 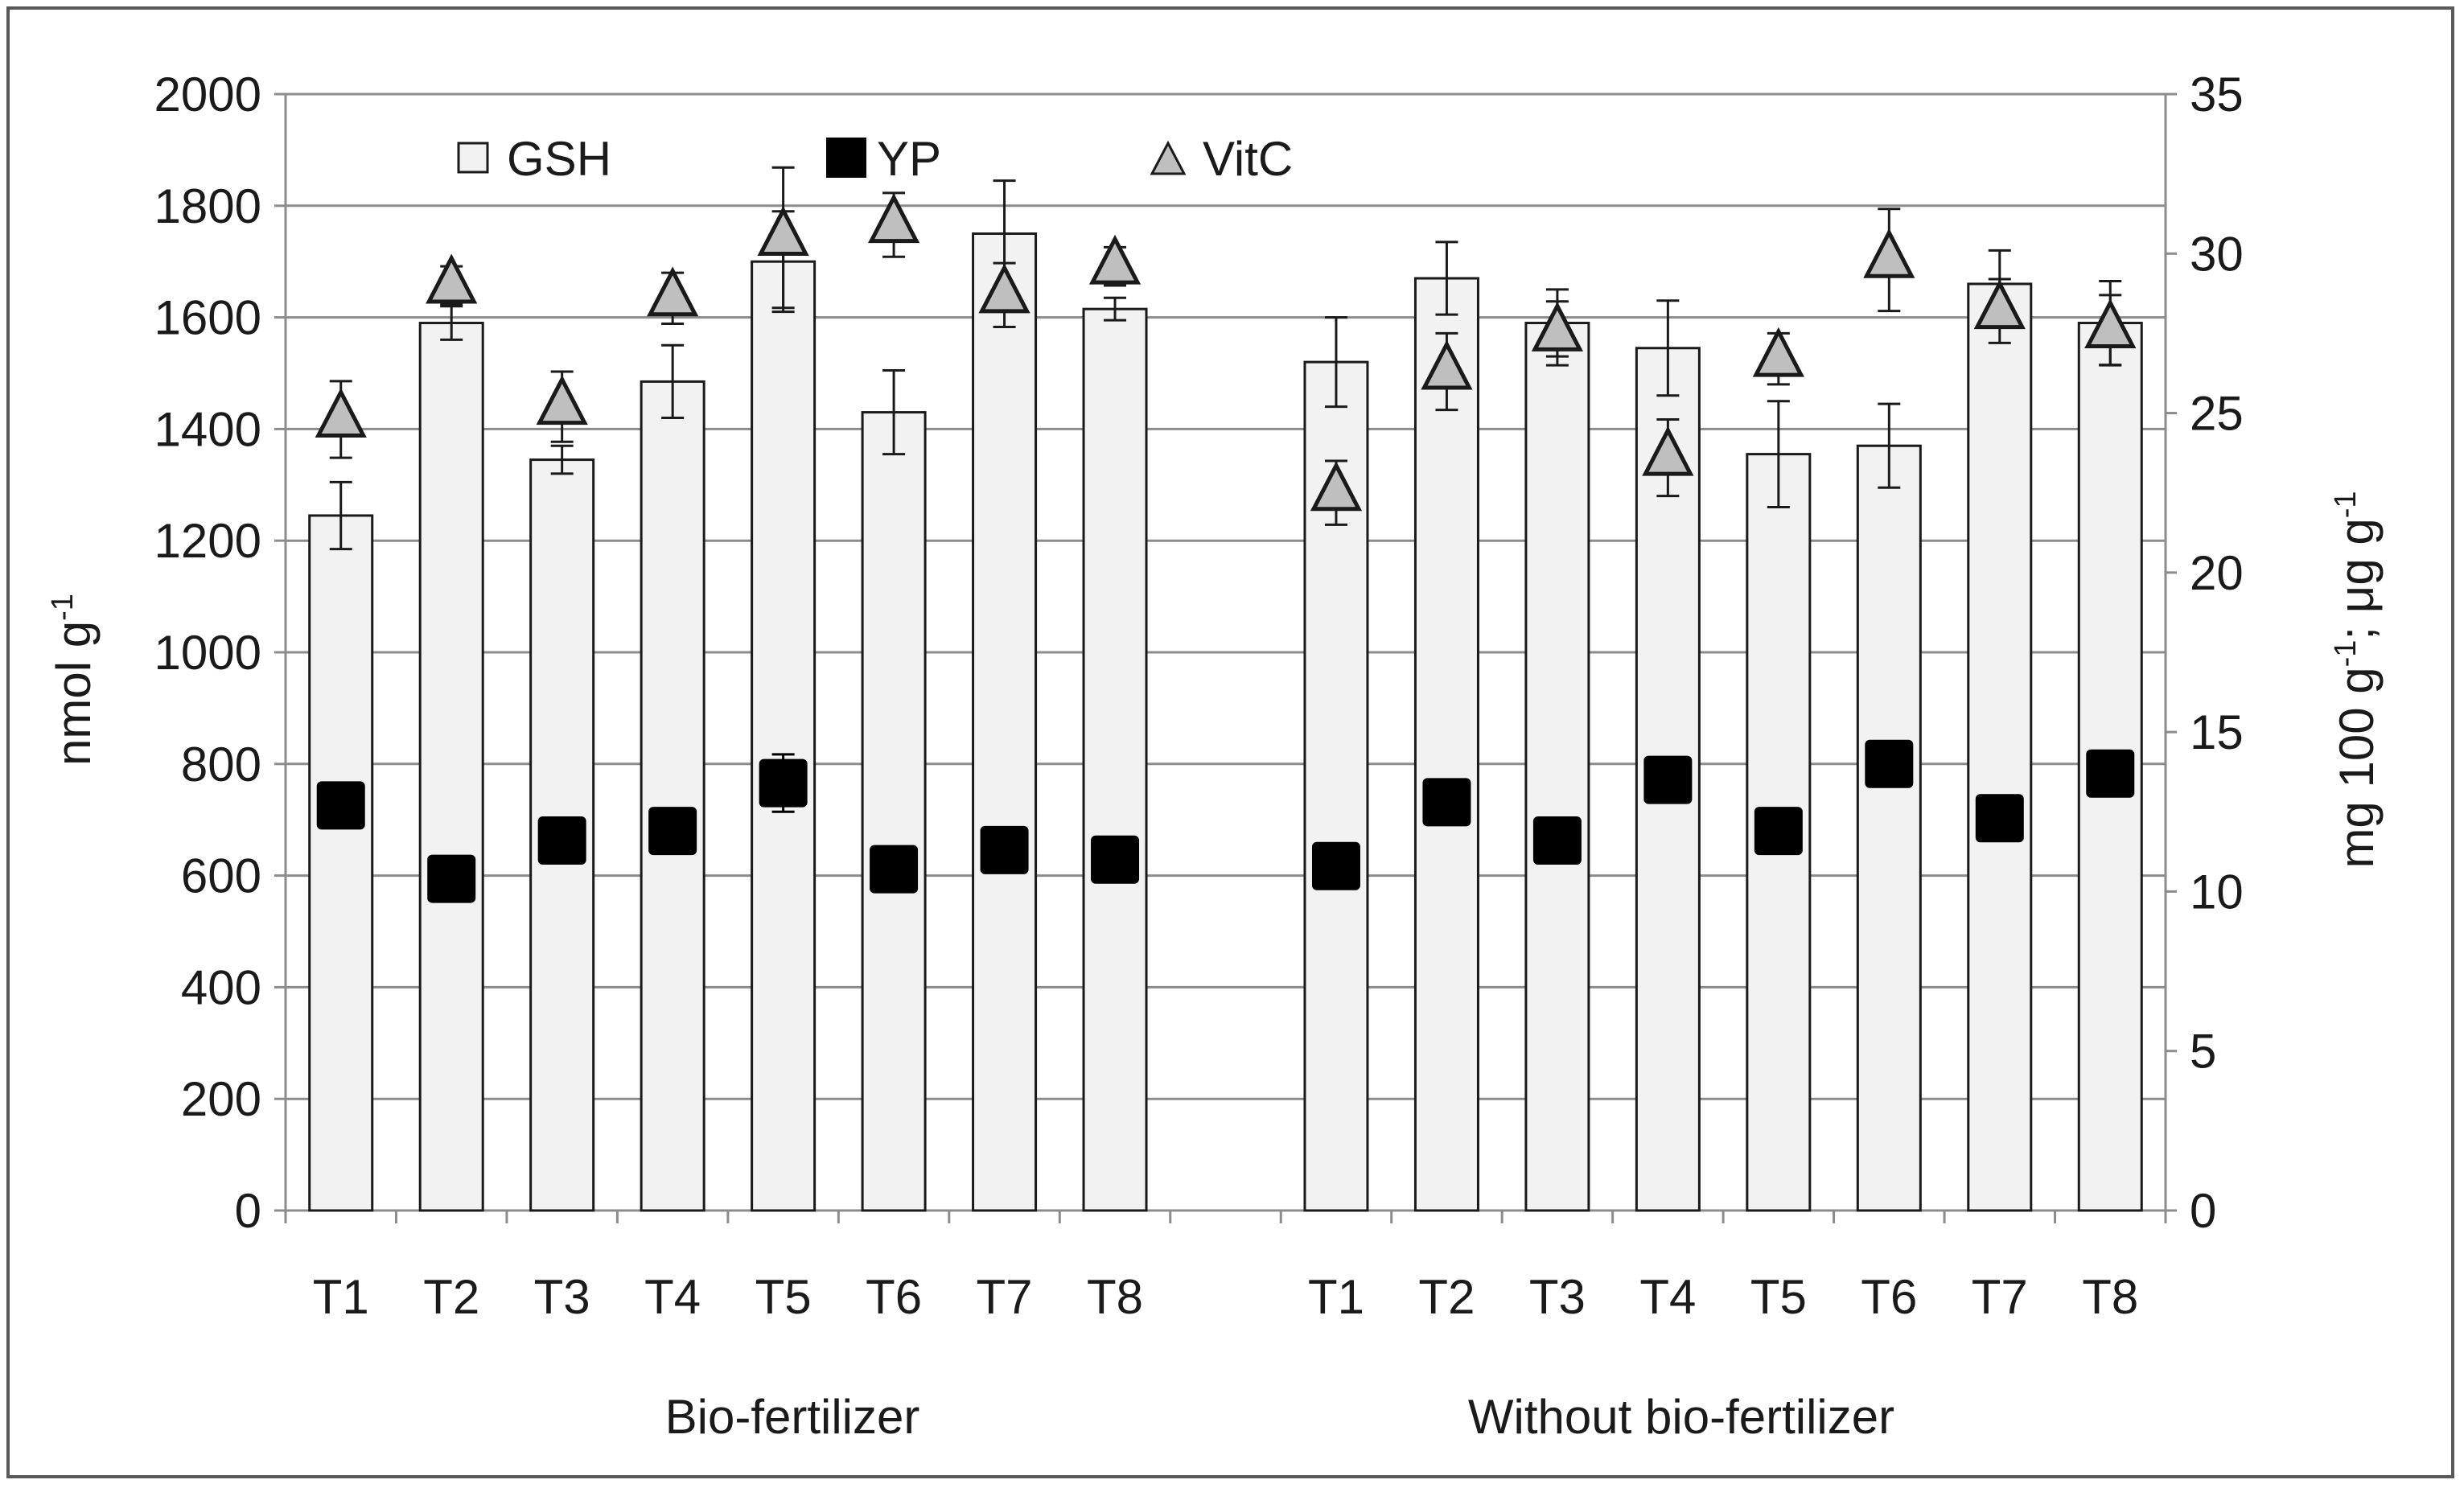 I want to click on y-left-tick-label: 1600, so click(x=207, y=318).